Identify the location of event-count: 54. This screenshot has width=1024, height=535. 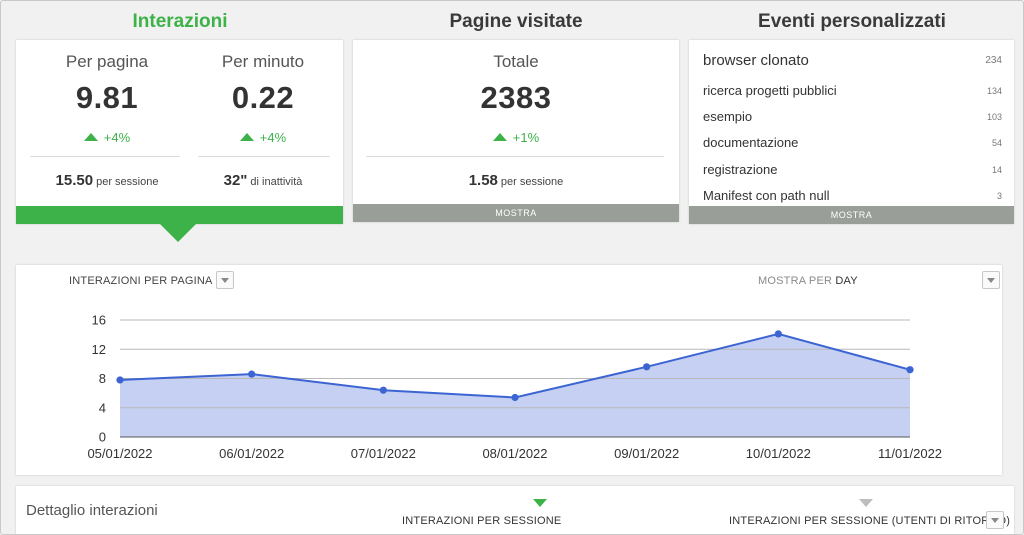
(996, 143).